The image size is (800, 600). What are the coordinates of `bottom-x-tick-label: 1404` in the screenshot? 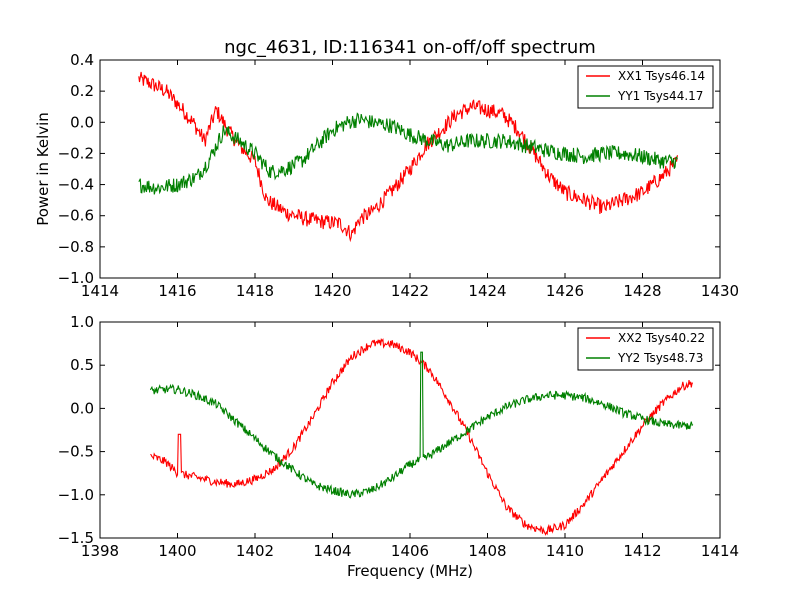 It's located at (332, 551).